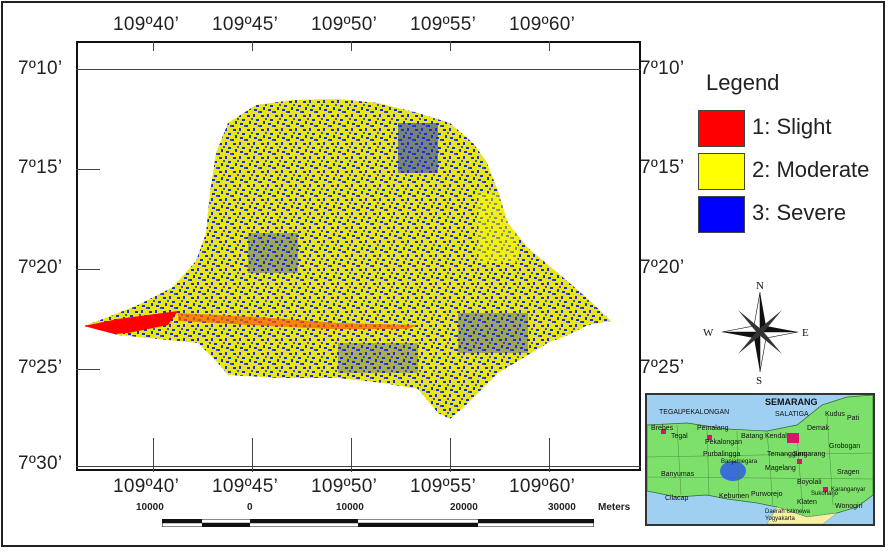 This screenshot has height=552, width=890. I want to click on inset-label-brebes: Brebes, so click(662, 428).